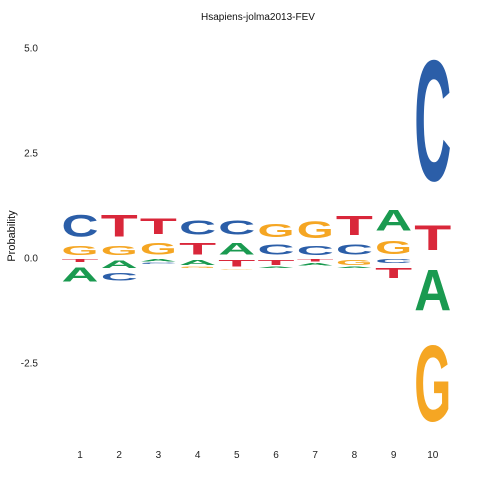 This screenshot has height=480, width=480. What do you see at coordinates (258, 455) in the screenshot?
I see `x-axis-ticks: 1 2 3 4 5 6 7 8 9 10` at bounding box center [258, 455].